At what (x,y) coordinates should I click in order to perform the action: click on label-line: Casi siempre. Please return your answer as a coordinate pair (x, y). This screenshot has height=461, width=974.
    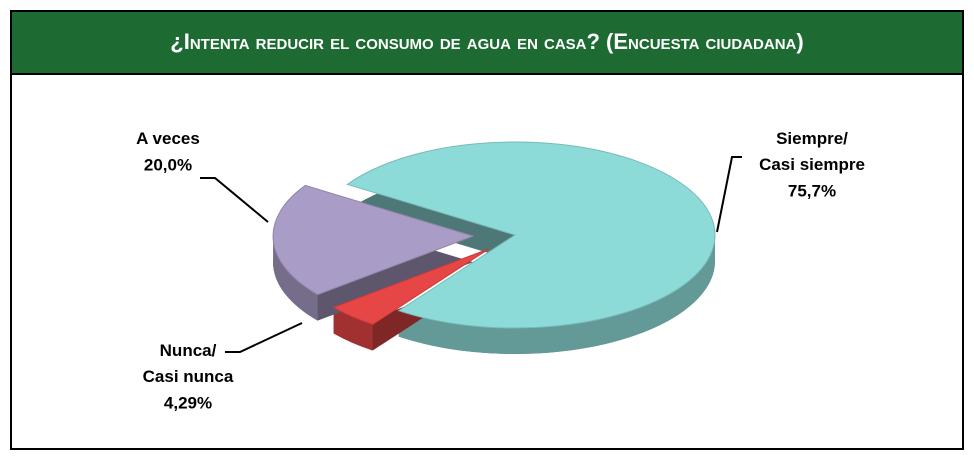
    Looking at the image, I should click on (812, 164).